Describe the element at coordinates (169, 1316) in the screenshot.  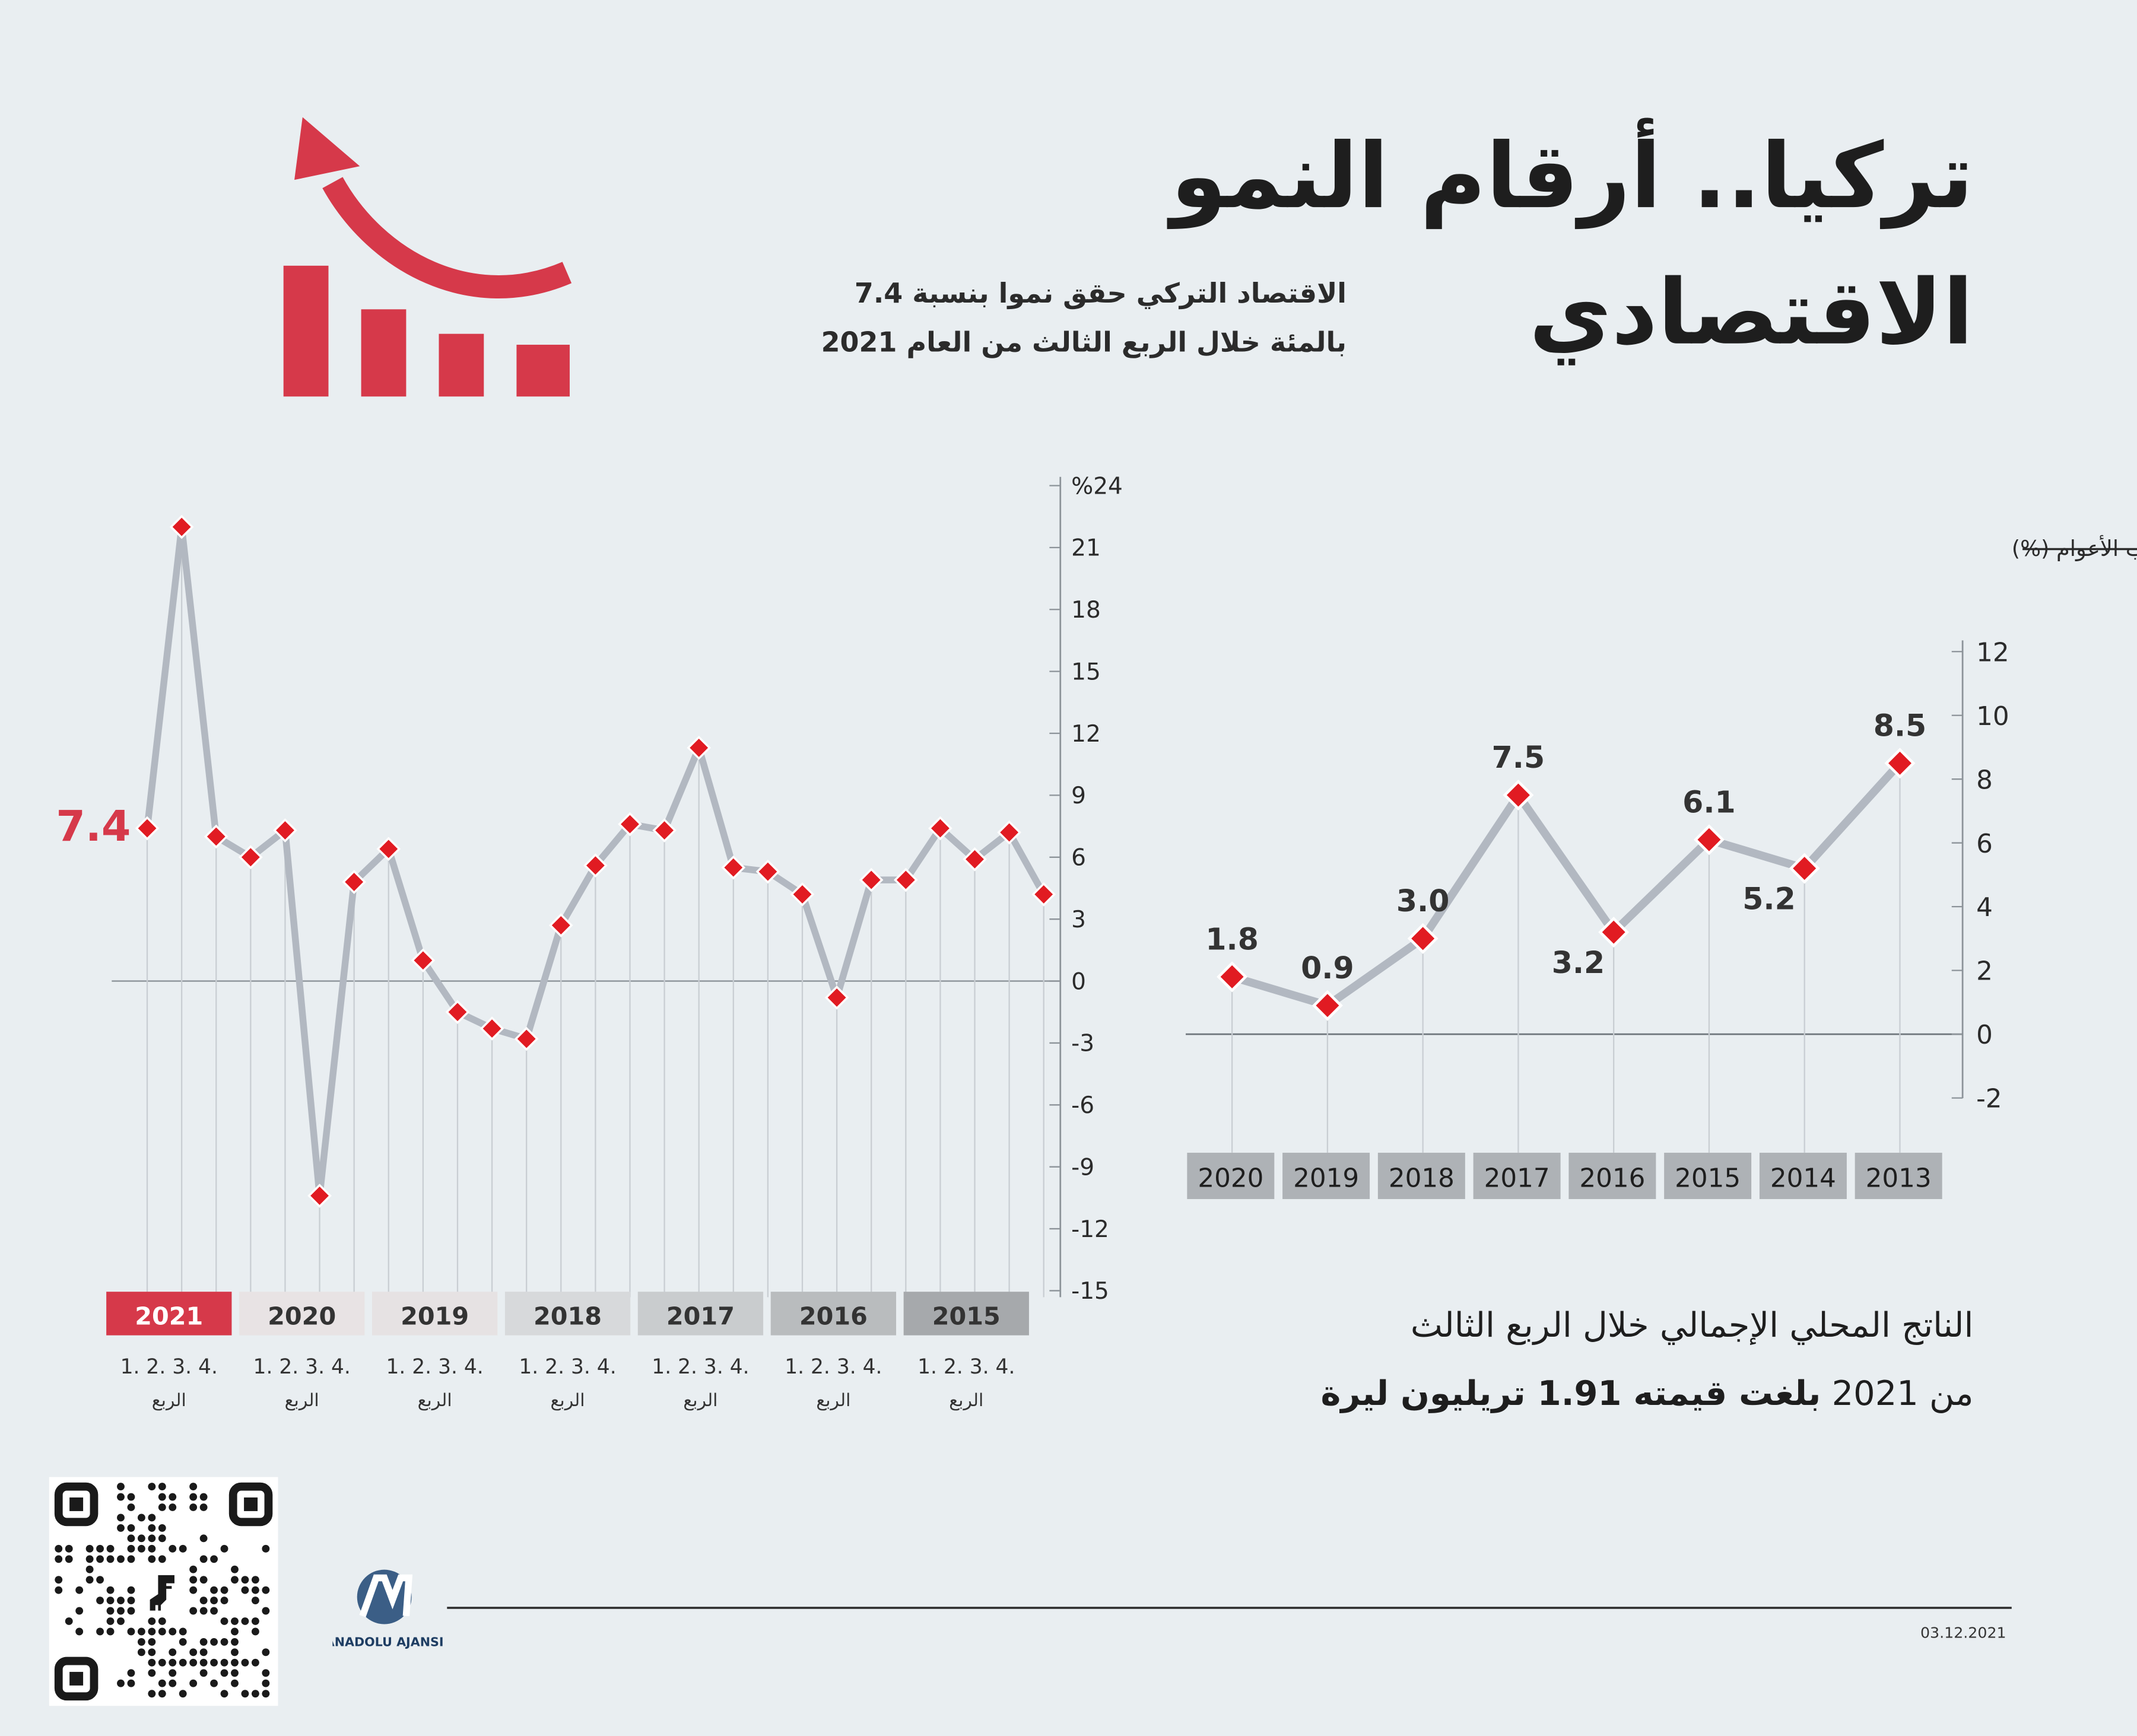
I see `year-label: 2021` at that location.